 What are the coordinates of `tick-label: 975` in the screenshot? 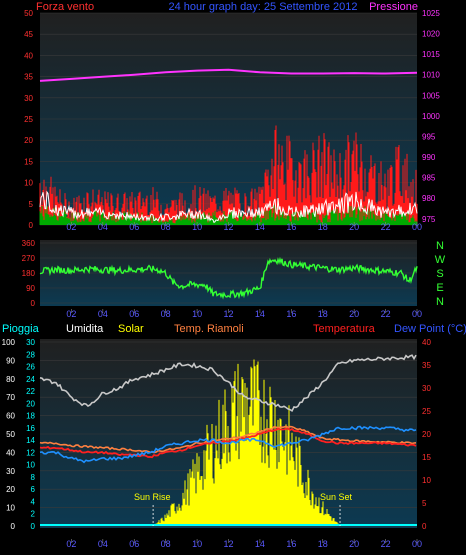 It's located at (429, 219).